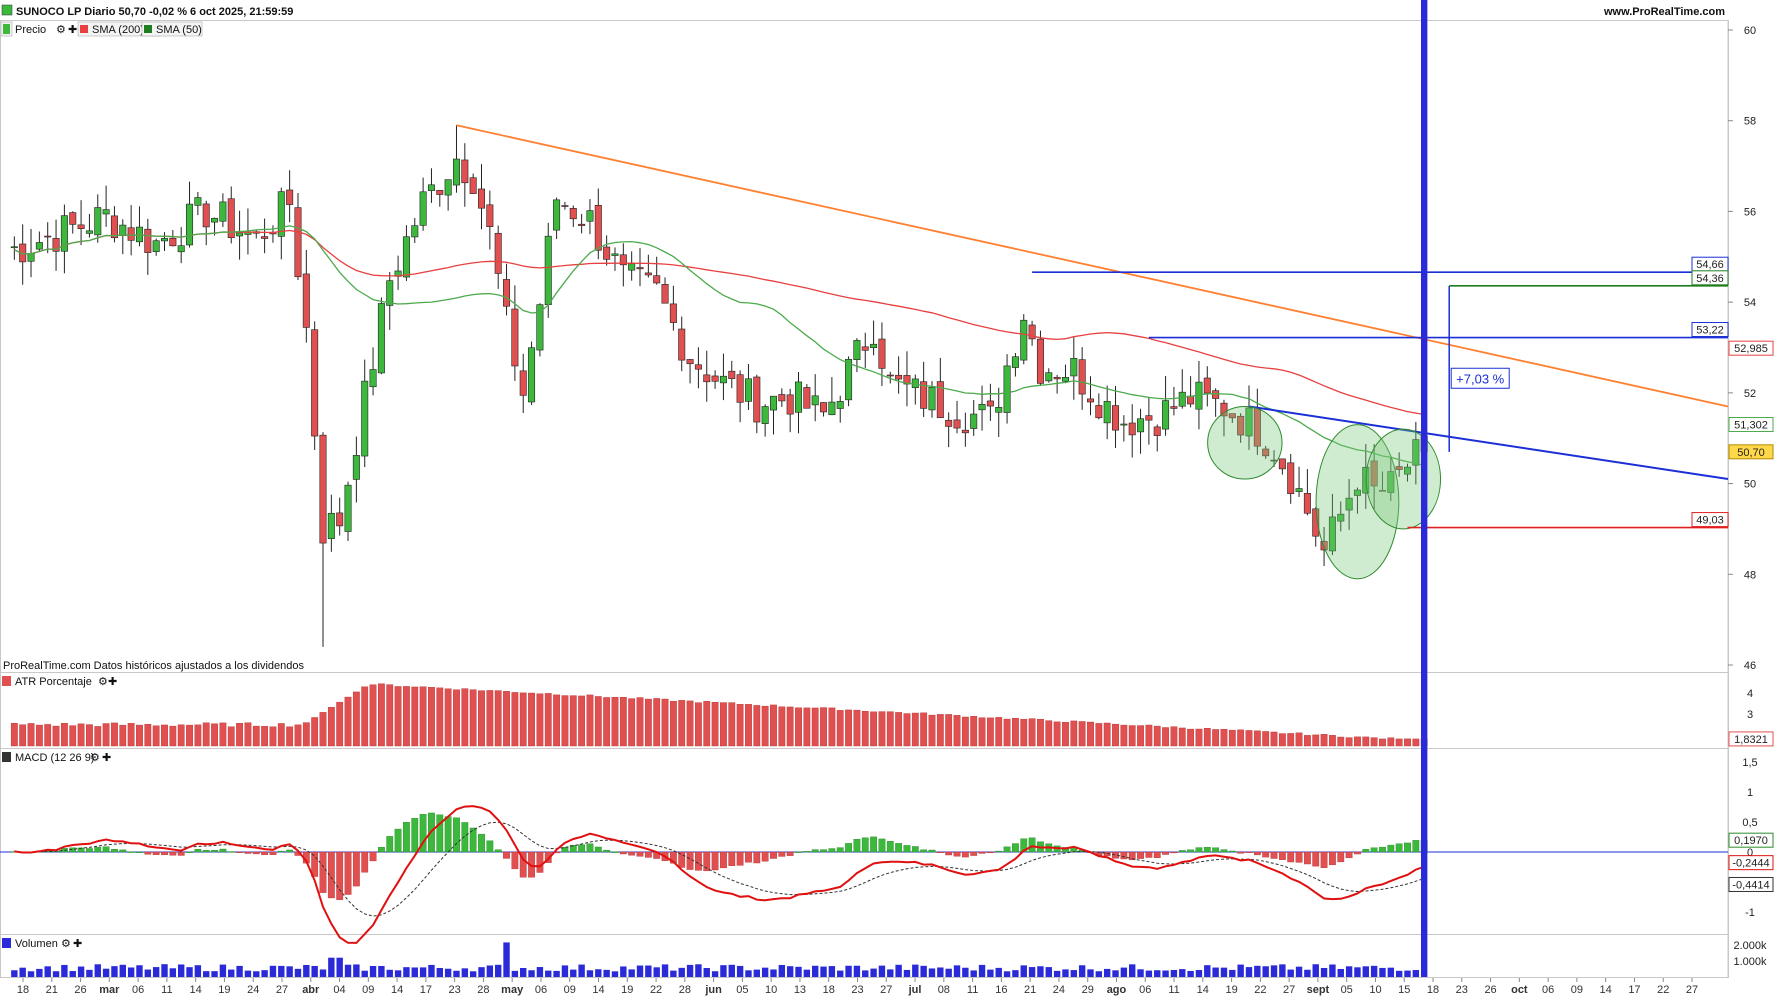  I want to click on macd-last-label: -0,2444, so click(1750, 864).